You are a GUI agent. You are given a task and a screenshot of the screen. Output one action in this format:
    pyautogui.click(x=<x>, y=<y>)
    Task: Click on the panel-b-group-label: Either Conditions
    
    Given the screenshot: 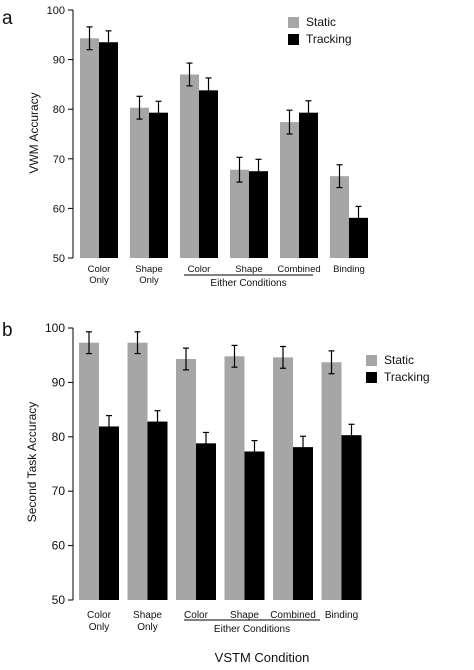 What is the action you would take?
    pyautogui.click(x=252, y=629)
    